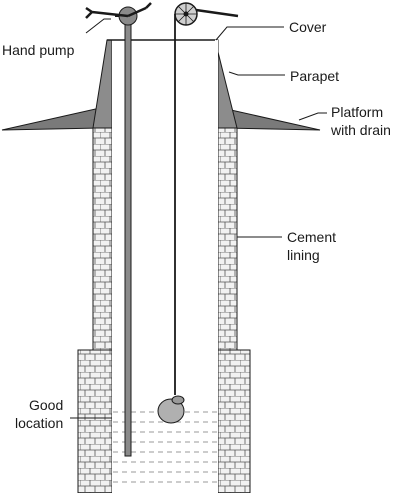  Describe the element at coordinates (171, 409) in the screenshot. I see `pot-icon` at that location.